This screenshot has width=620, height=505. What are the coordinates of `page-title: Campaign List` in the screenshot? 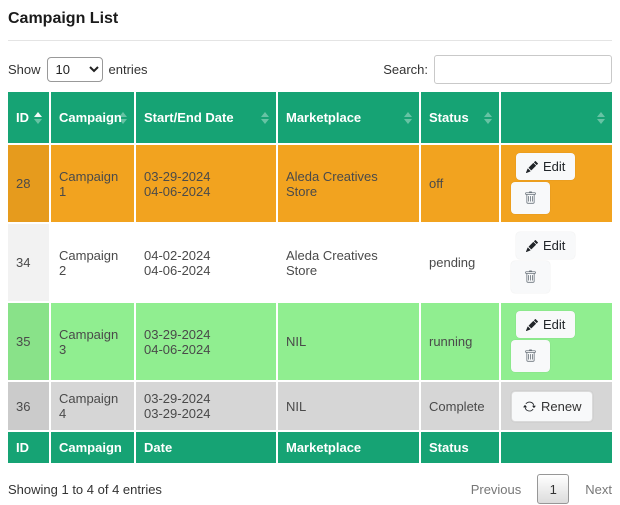 It's located at (63, 18).